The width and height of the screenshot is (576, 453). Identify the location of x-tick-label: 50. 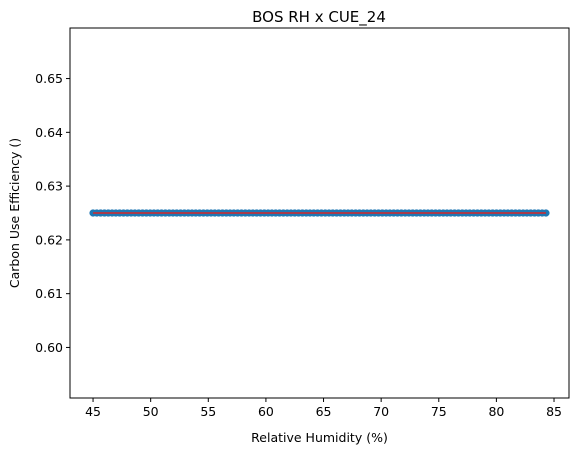
(151, 411).